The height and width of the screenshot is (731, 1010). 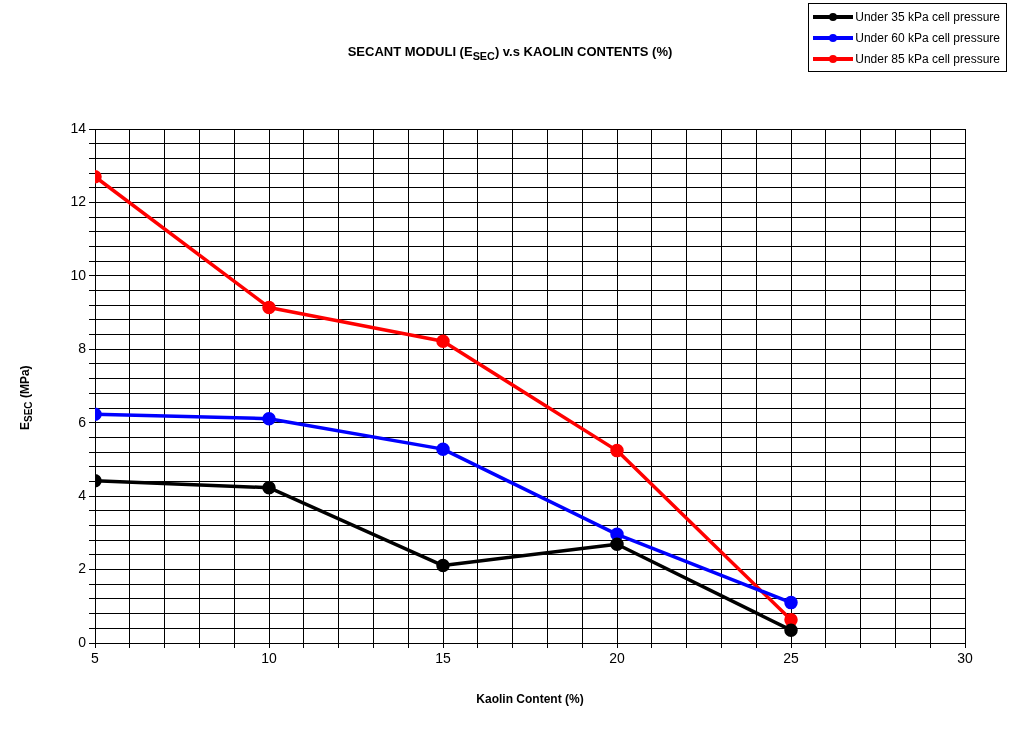 I want to click on x-tick-label: 10, so click(x=269, y=658).